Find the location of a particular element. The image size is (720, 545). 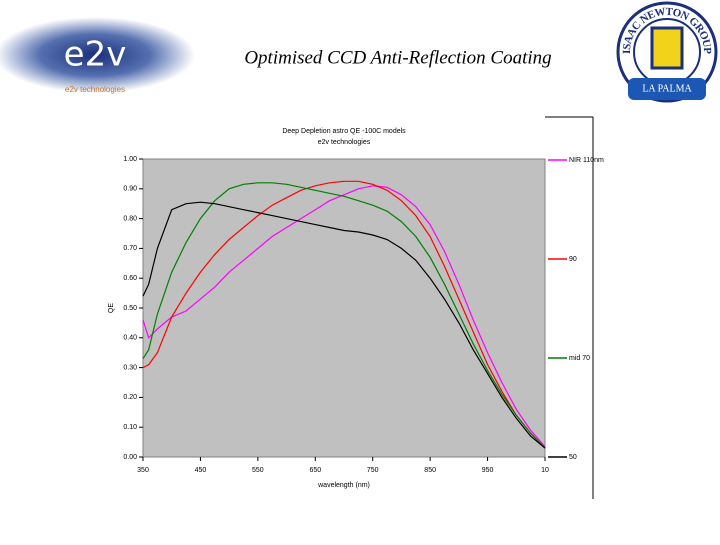

logo-band is located at coordinates (667, 89).